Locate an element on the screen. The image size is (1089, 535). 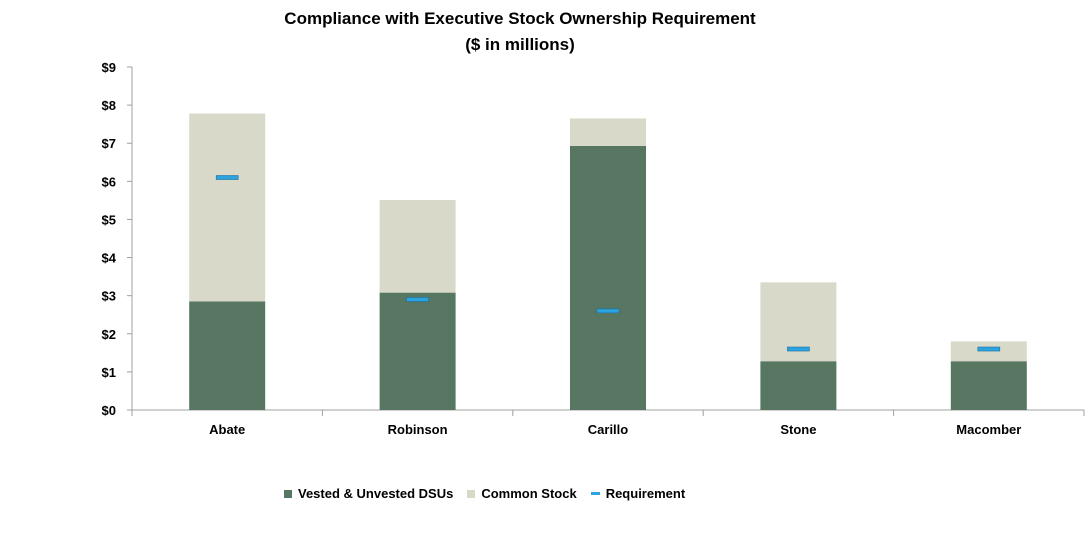
y-tick-label: $6 is located at coordinates (109, 181).